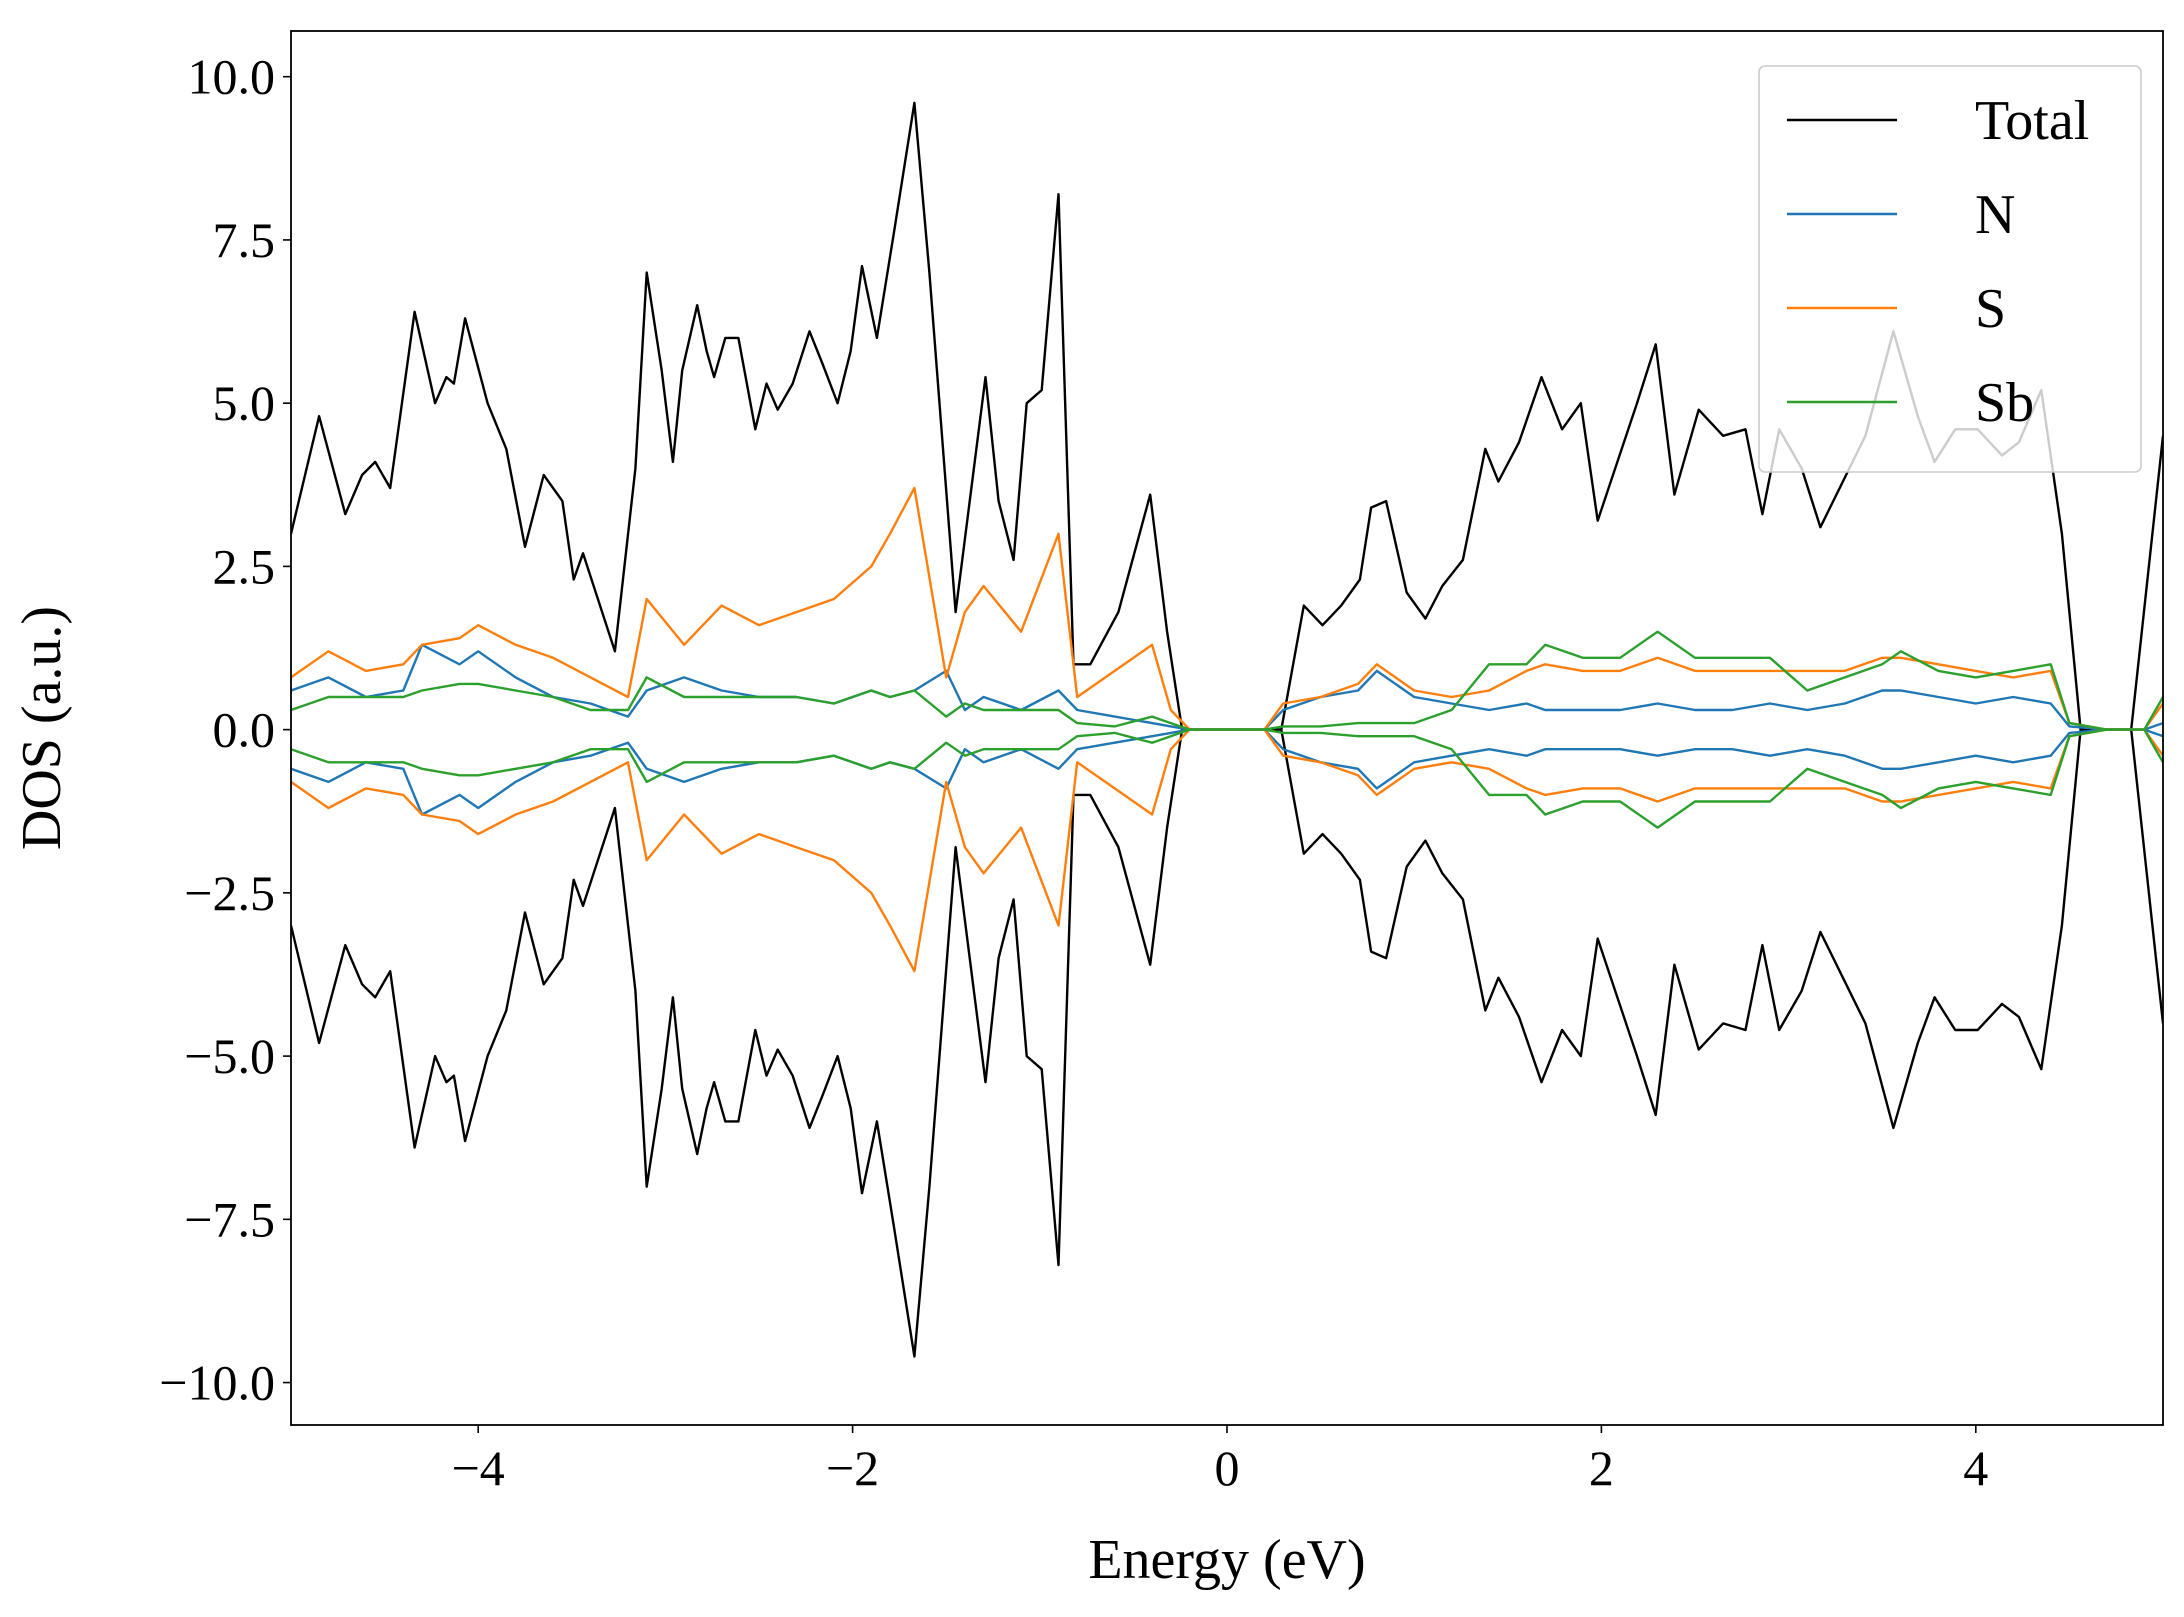 This screenshot has height=1617, width=2184. Describe the element at coordinates (244, 403) in the screenshot. I see `y-tick-label: 5.0` at that location.